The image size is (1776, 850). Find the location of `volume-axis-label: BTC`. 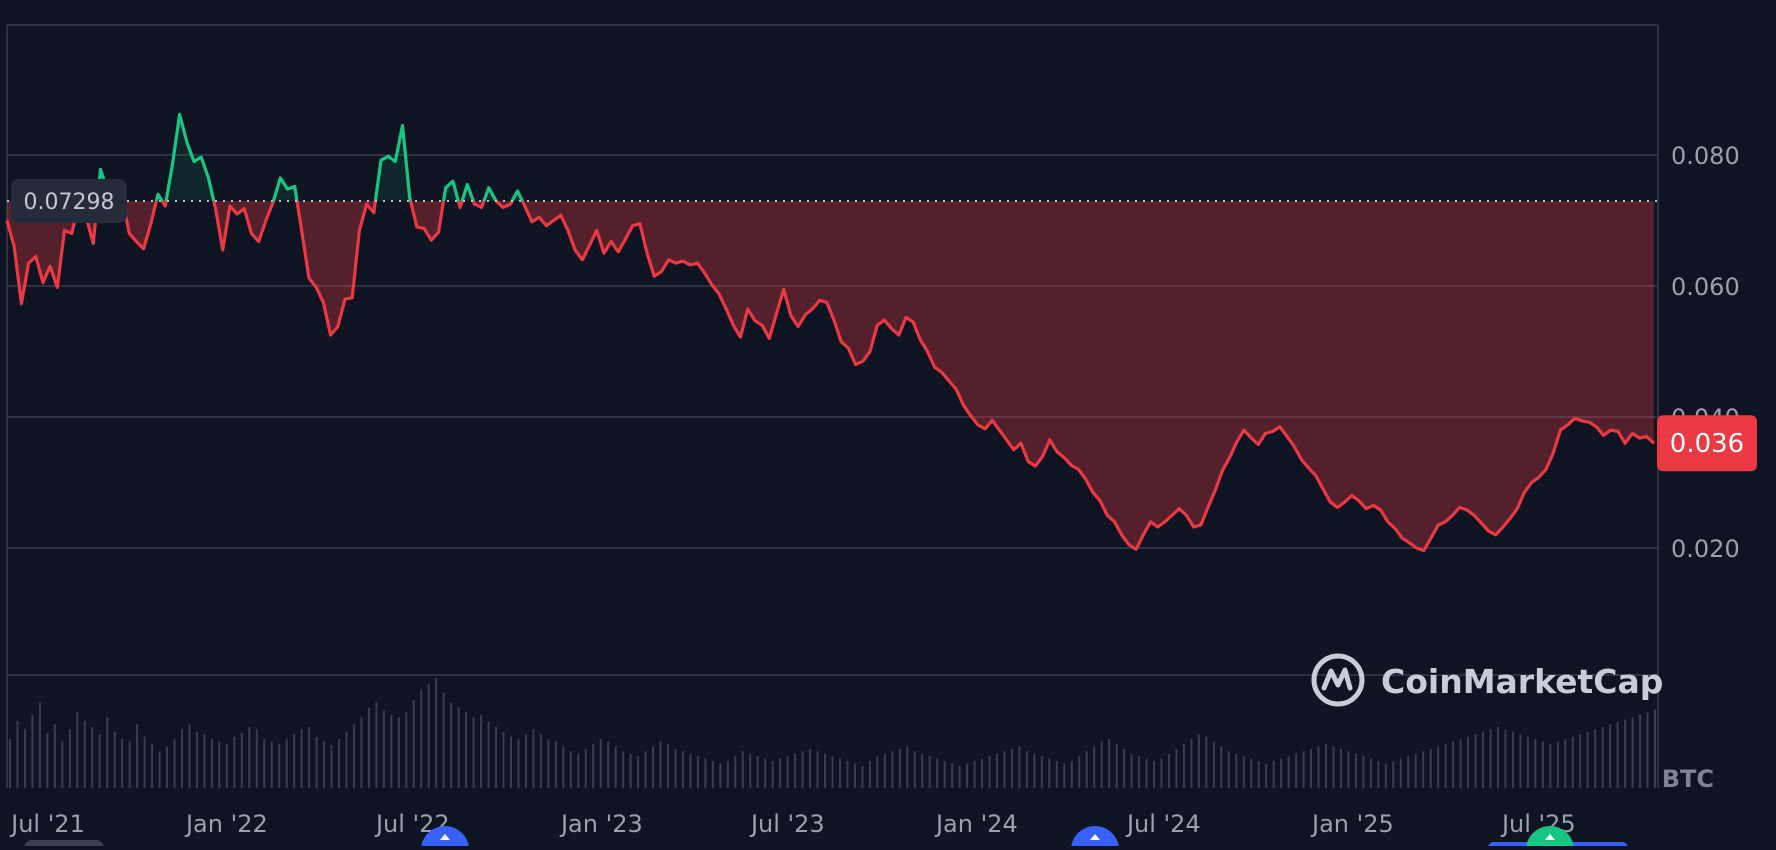

volume-axis-label: BTC is located at coordinates (1688, 779).